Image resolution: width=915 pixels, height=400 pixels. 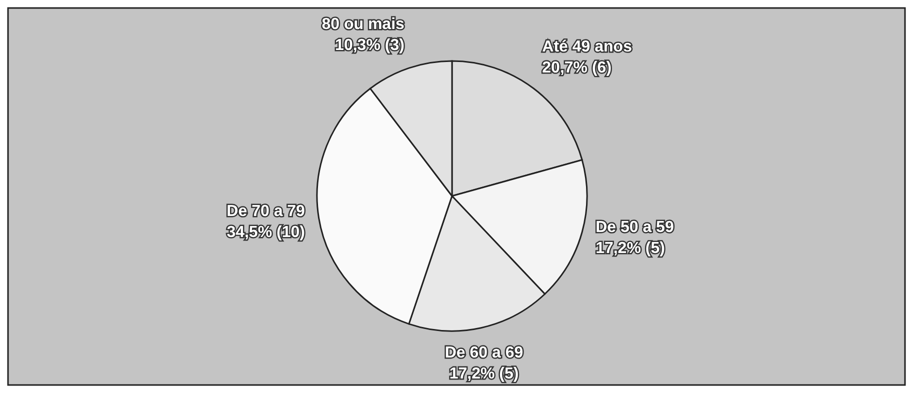 What do you see at coordinates (369, 45) in the screenshot?
I see `data-label: 10,3% (3)` at bounding box center [369, 45].